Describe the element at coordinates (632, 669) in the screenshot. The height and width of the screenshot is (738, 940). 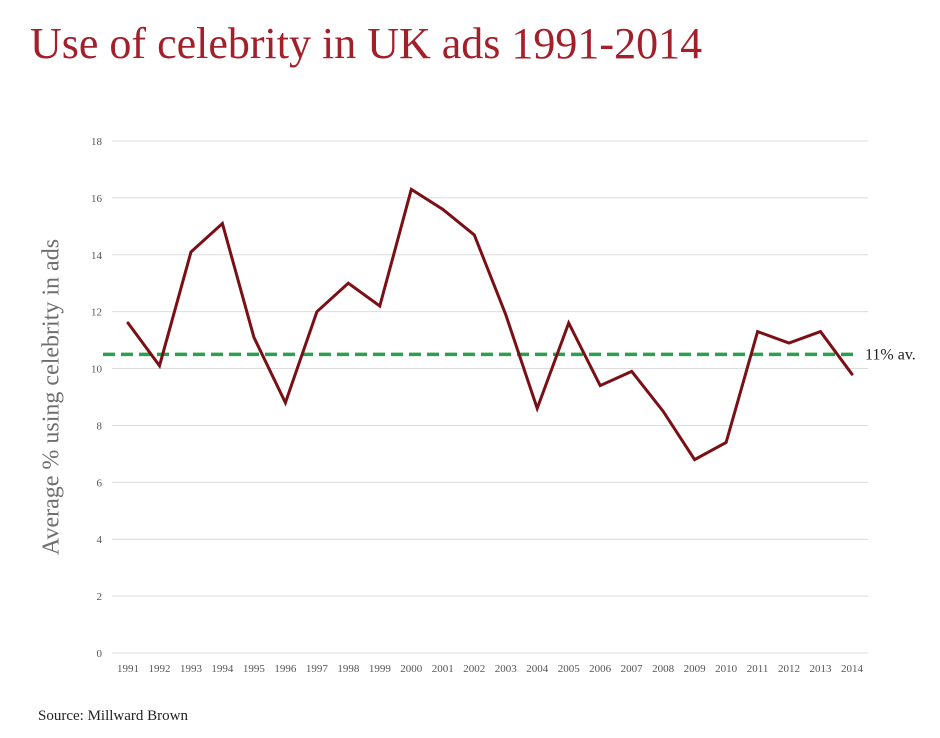
I see `x-tick-label: 2007` at that location.